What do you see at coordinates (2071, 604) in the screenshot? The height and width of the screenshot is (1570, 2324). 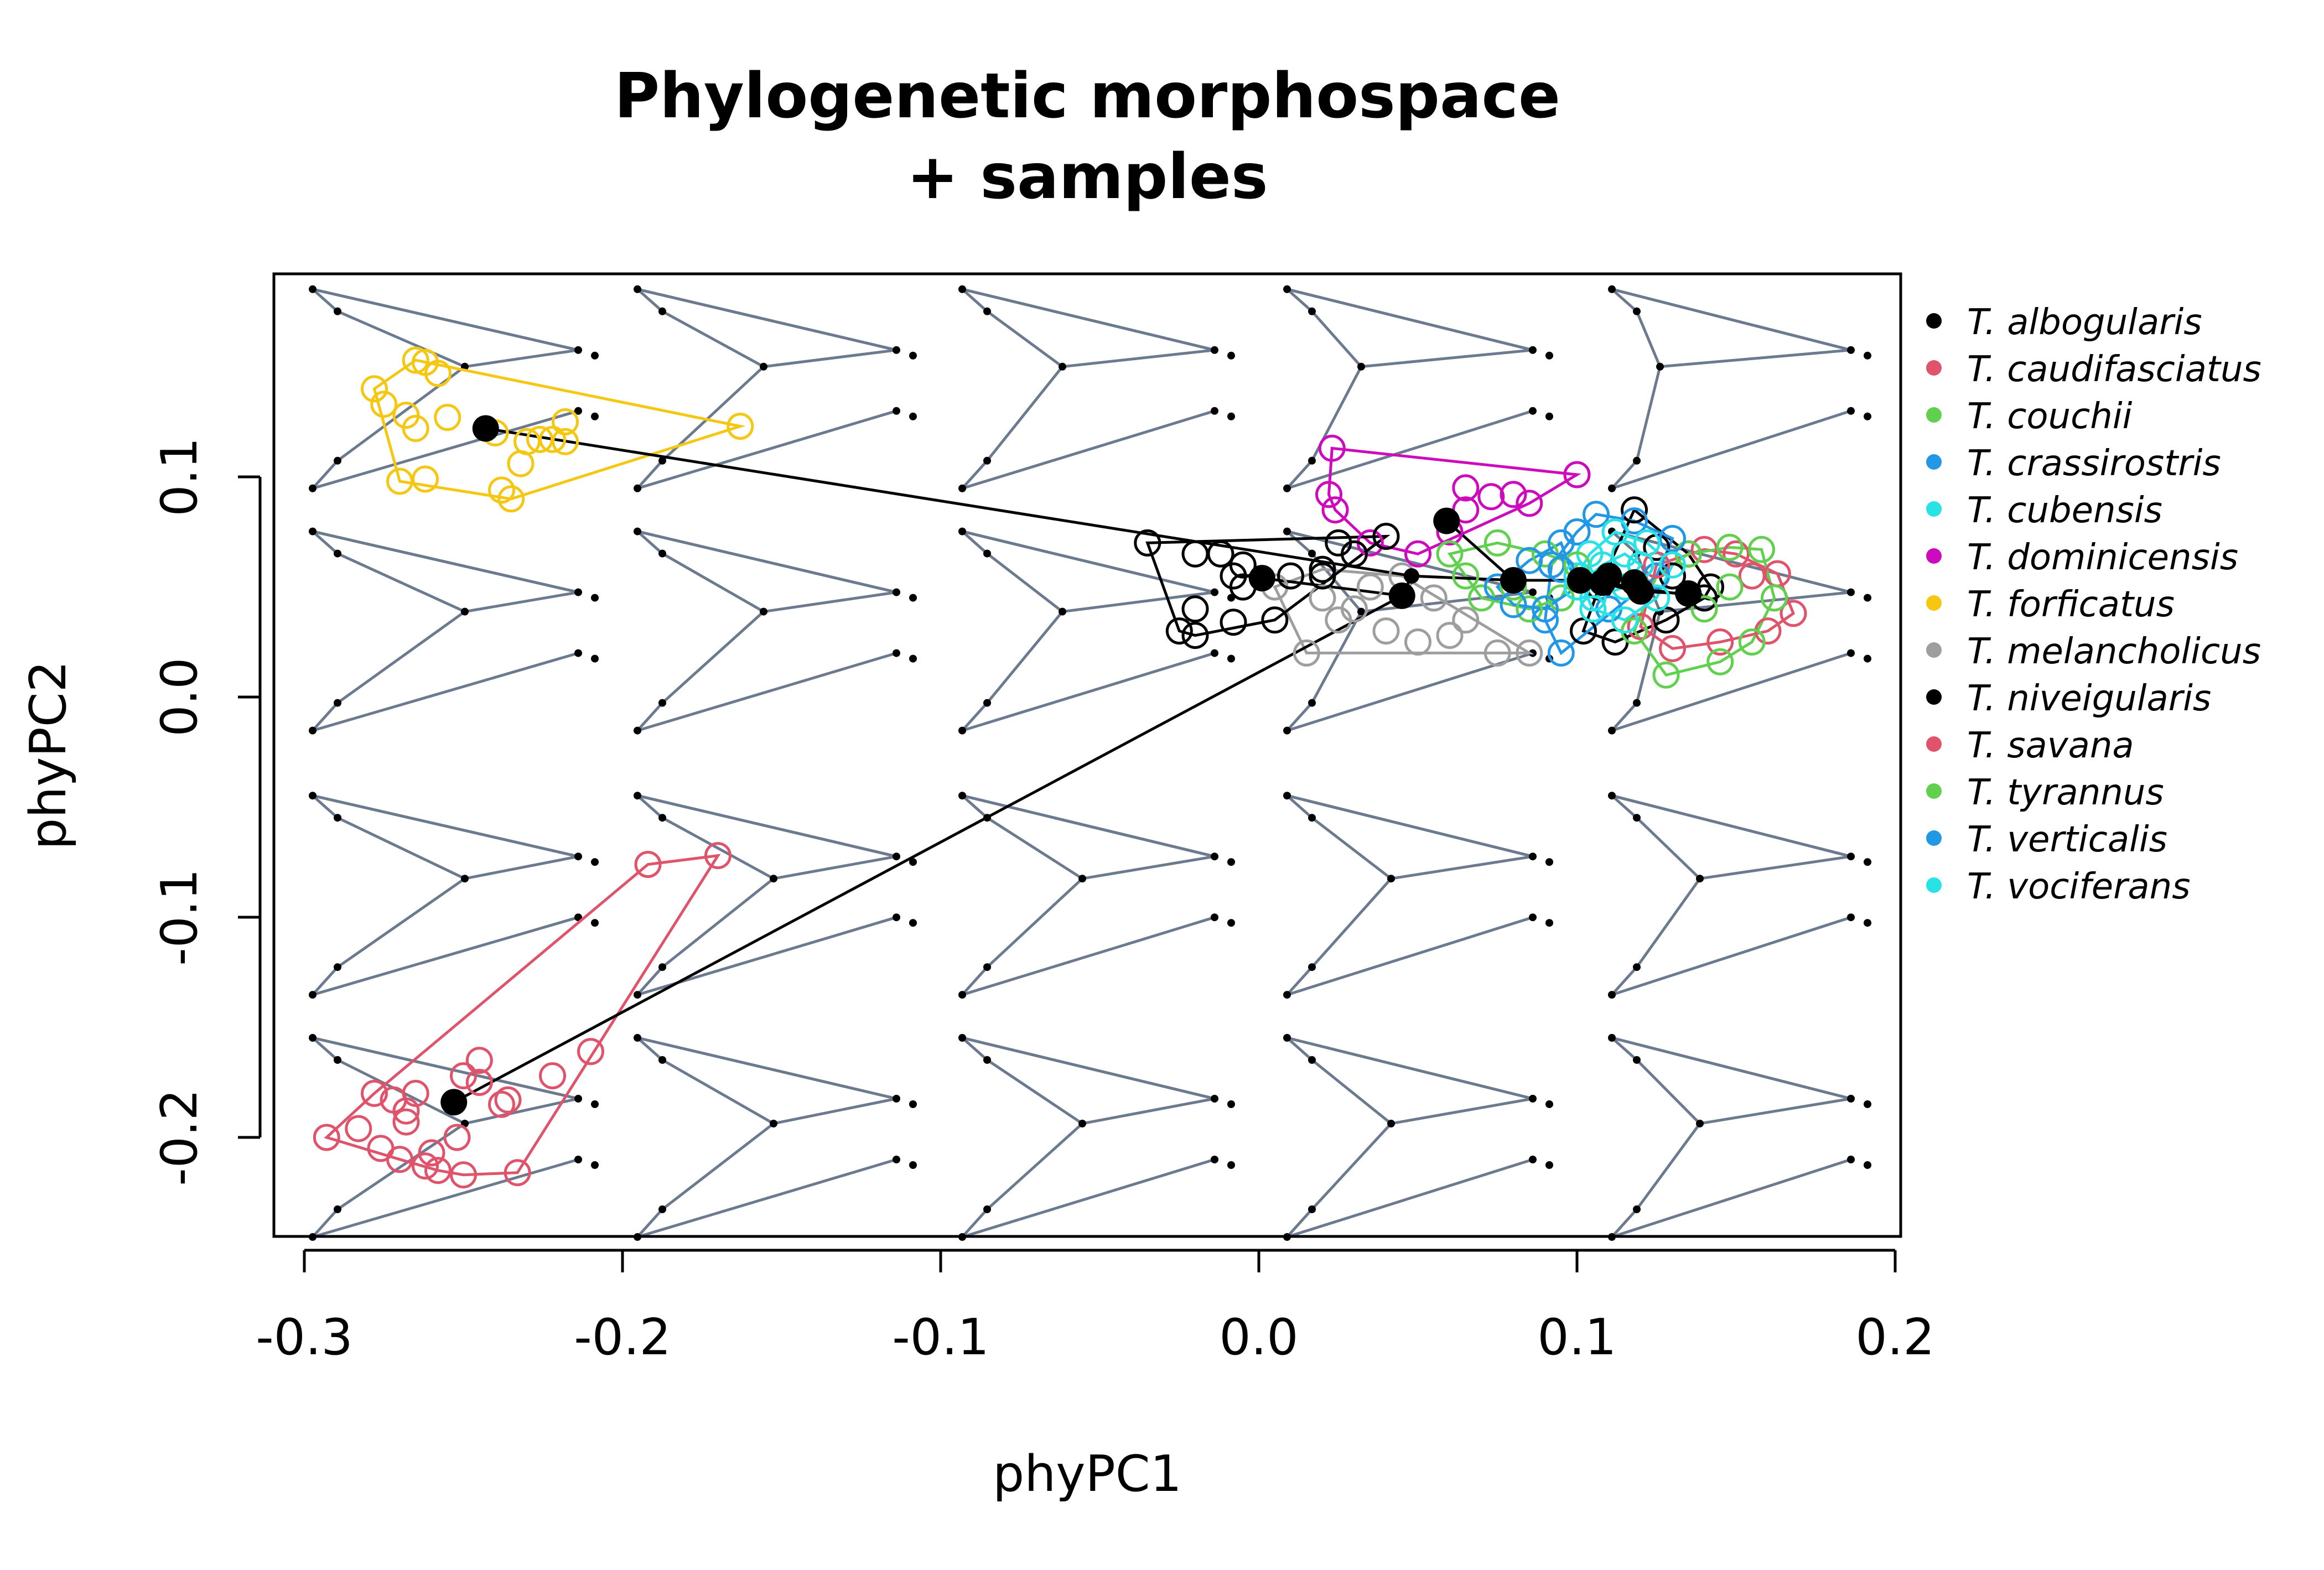 I see `legend-label: T. forficatus` at bounding box center [2071, 604].